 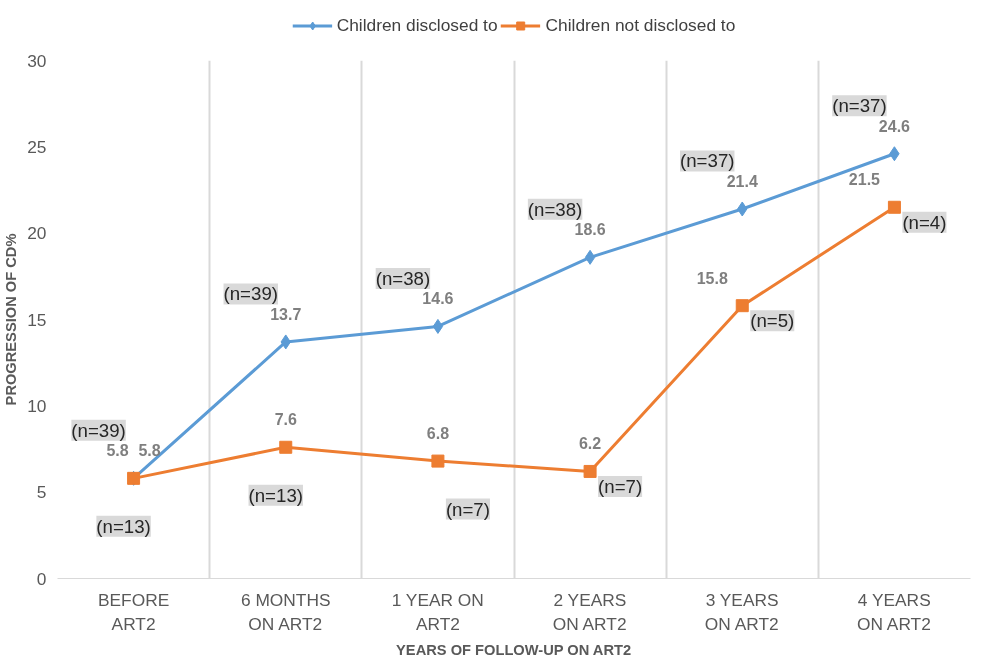 What do you see at coordinates (438, 434) in the screenshot?
I see `data-label: 6.8` at bounding box center [438, 434].